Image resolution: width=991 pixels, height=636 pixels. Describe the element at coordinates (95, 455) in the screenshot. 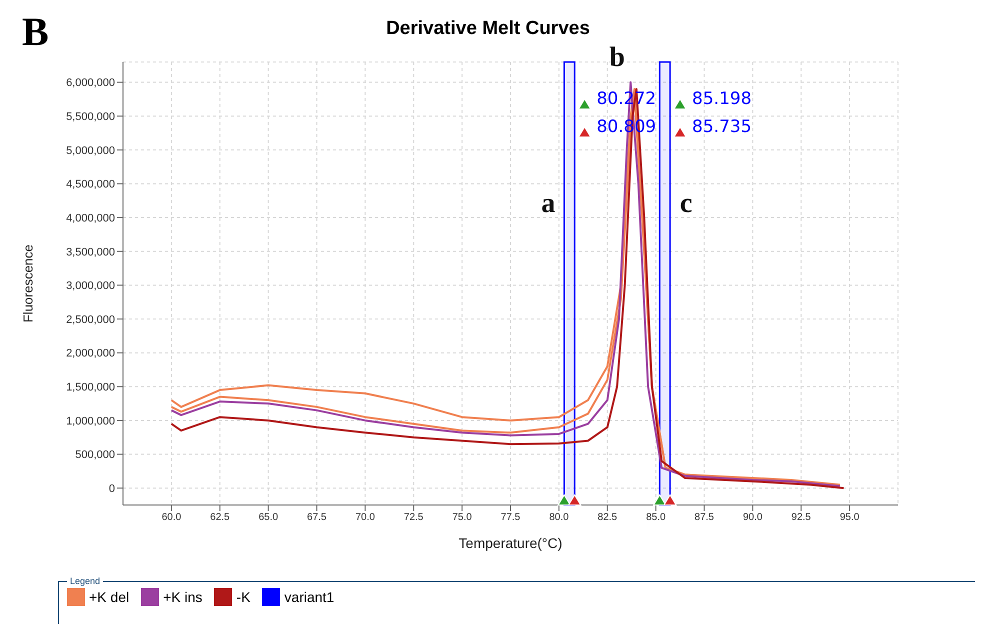

I see `y-tick-label: 500,000` at that location.